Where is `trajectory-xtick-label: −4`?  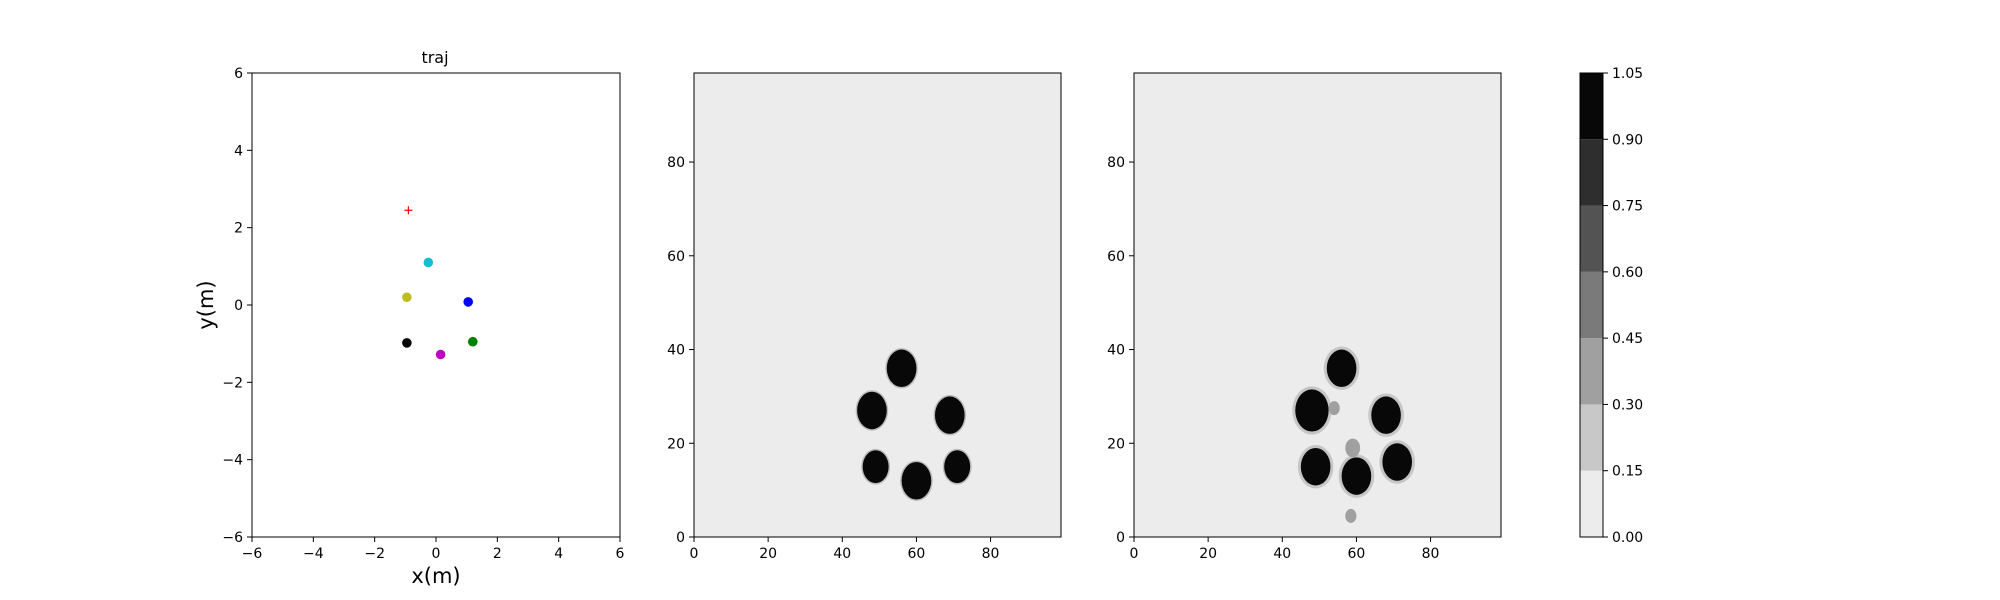 trajectory-xtick-label: −4 is located at coordinates (313, 554).